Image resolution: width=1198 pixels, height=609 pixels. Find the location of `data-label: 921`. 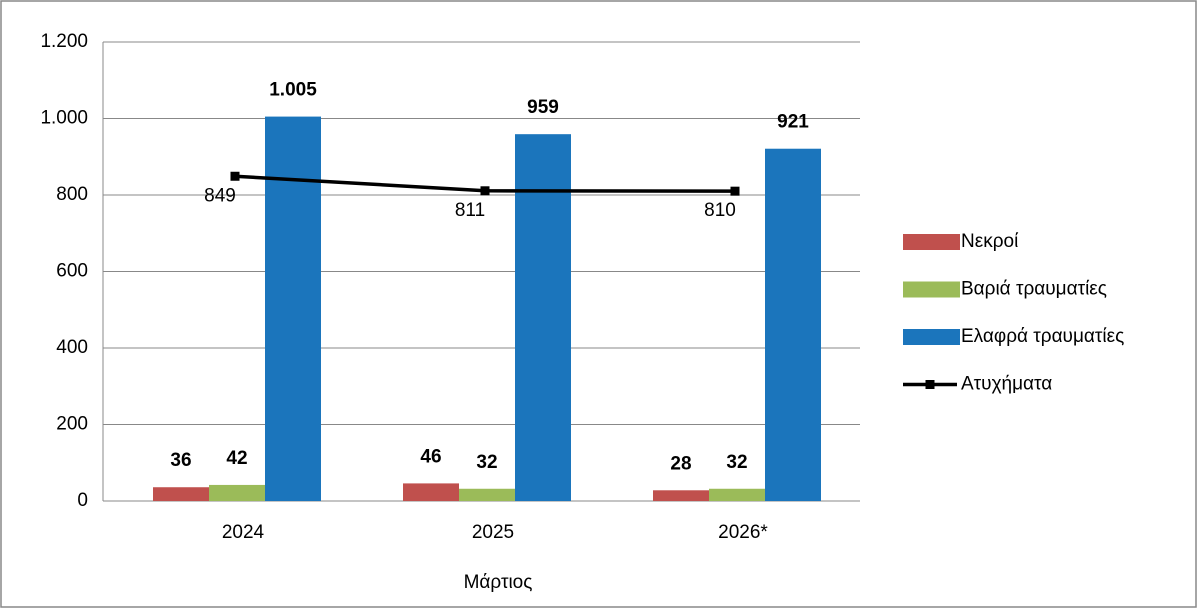

data-label: 921 is located at coordinates (793, 122).